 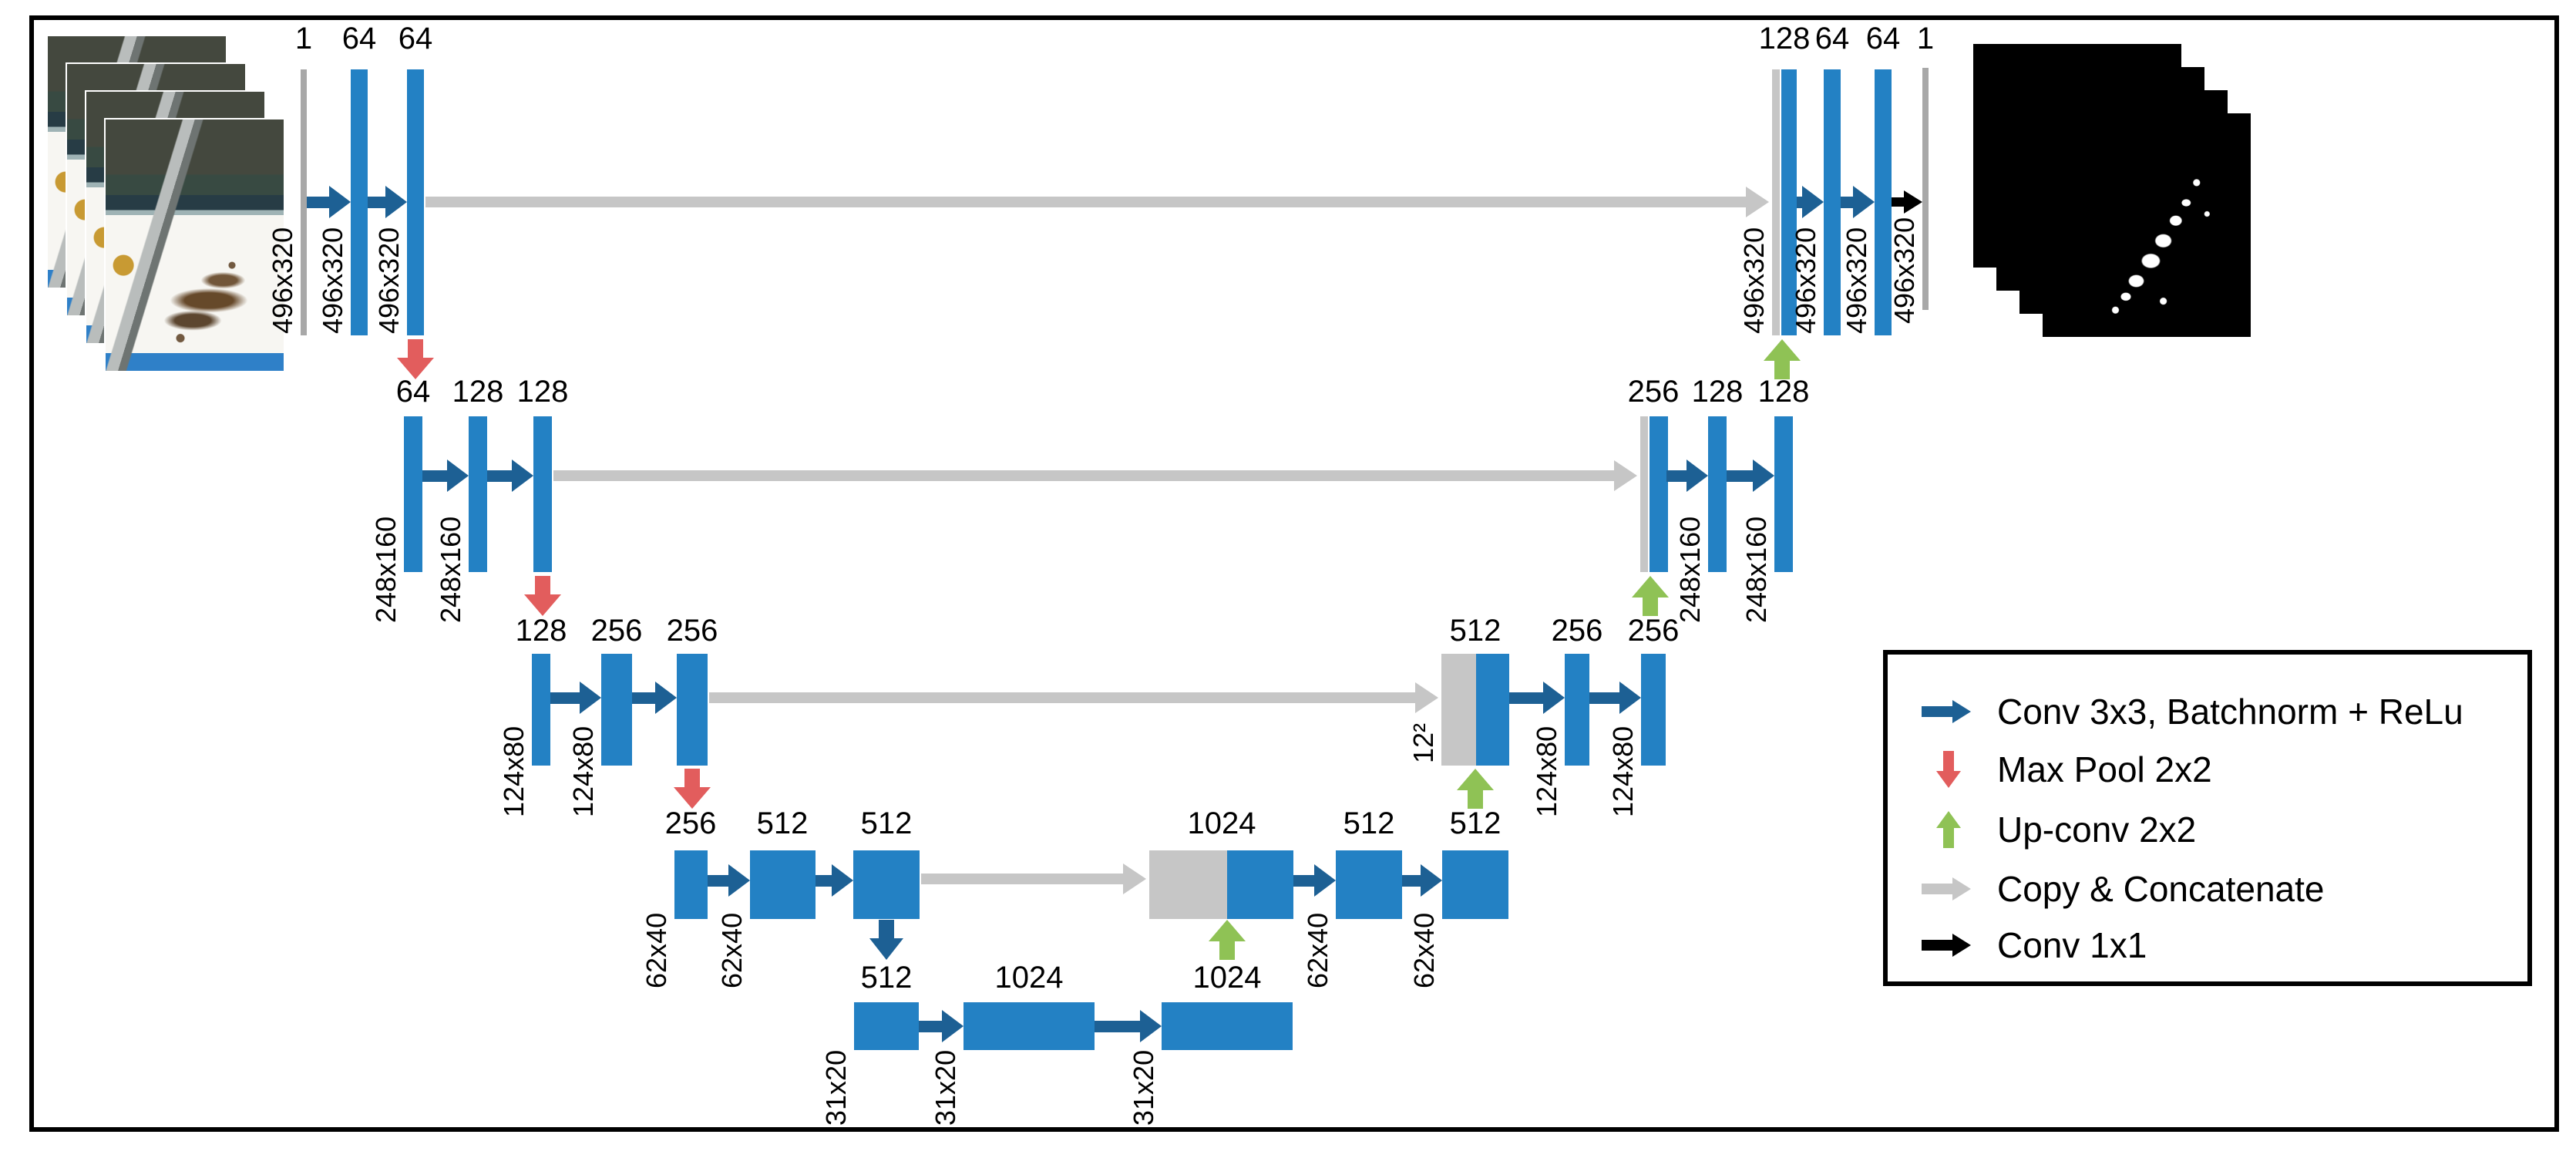 What do you see at coordinates (2097, 830) in the screenshot?
I see `legend-label: Up-conv 2x2` at bounding box center [2097, 830].